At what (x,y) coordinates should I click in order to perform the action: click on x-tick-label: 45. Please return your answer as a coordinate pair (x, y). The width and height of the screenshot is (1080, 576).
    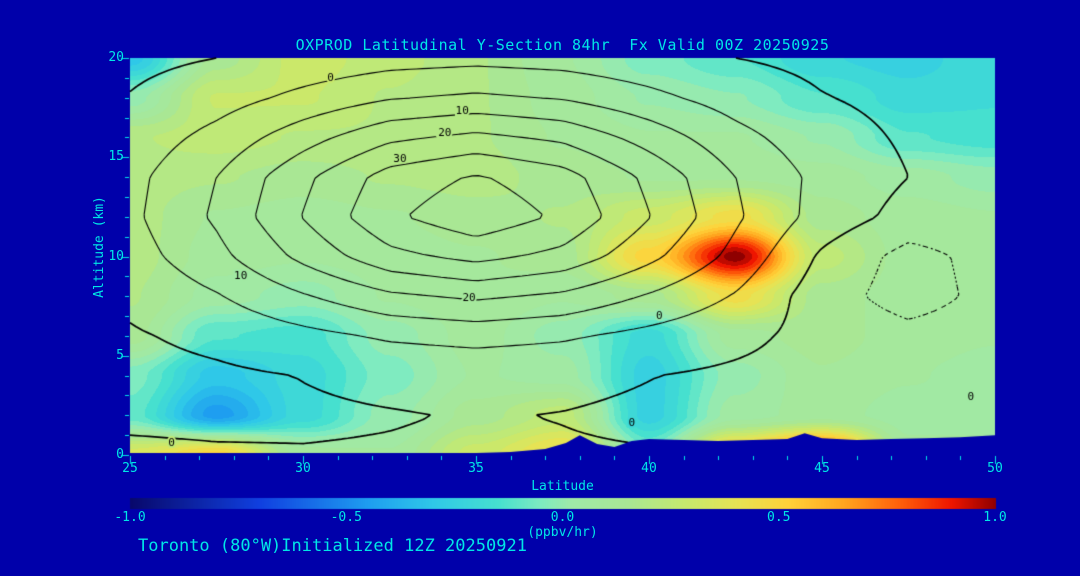
    Looking at the image, I should click on (822, 468).